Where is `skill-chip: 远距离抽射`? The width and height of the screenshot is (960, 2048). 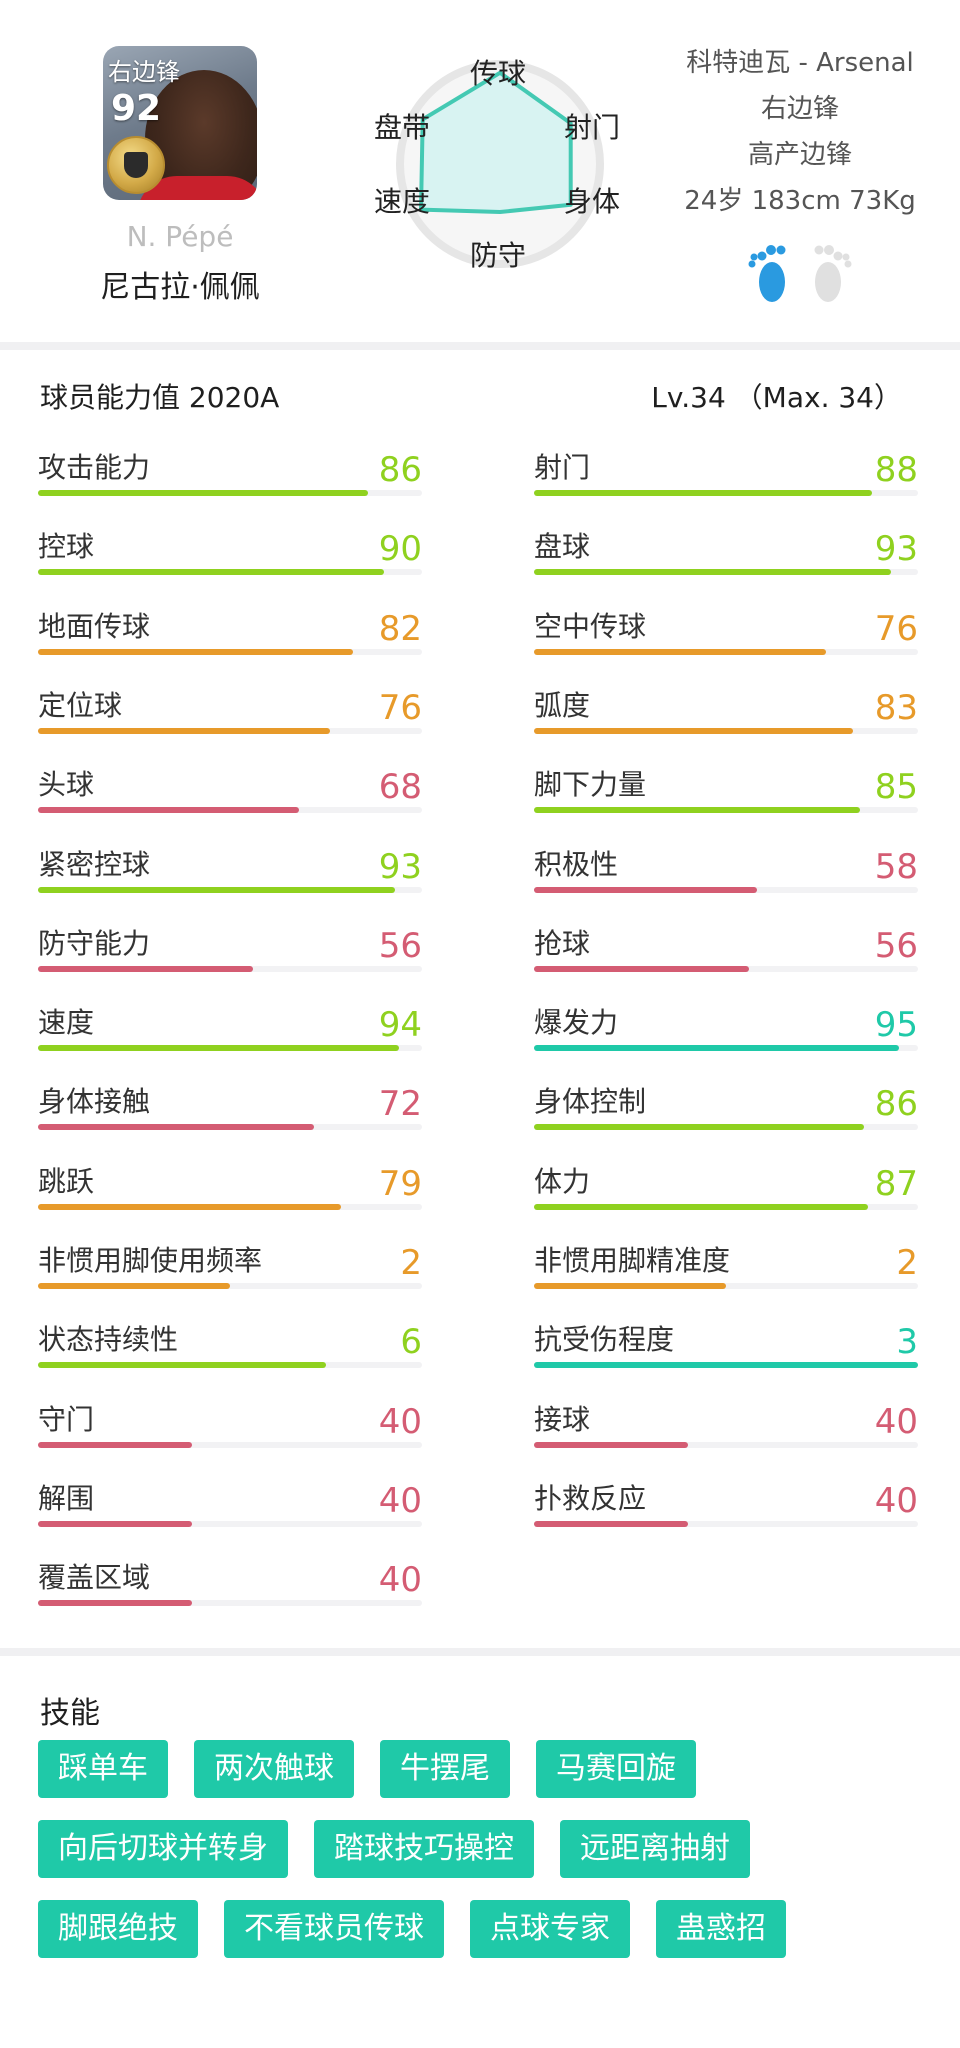 skill-chip: 远距离抽射 is located at coordinates (655, 1849).